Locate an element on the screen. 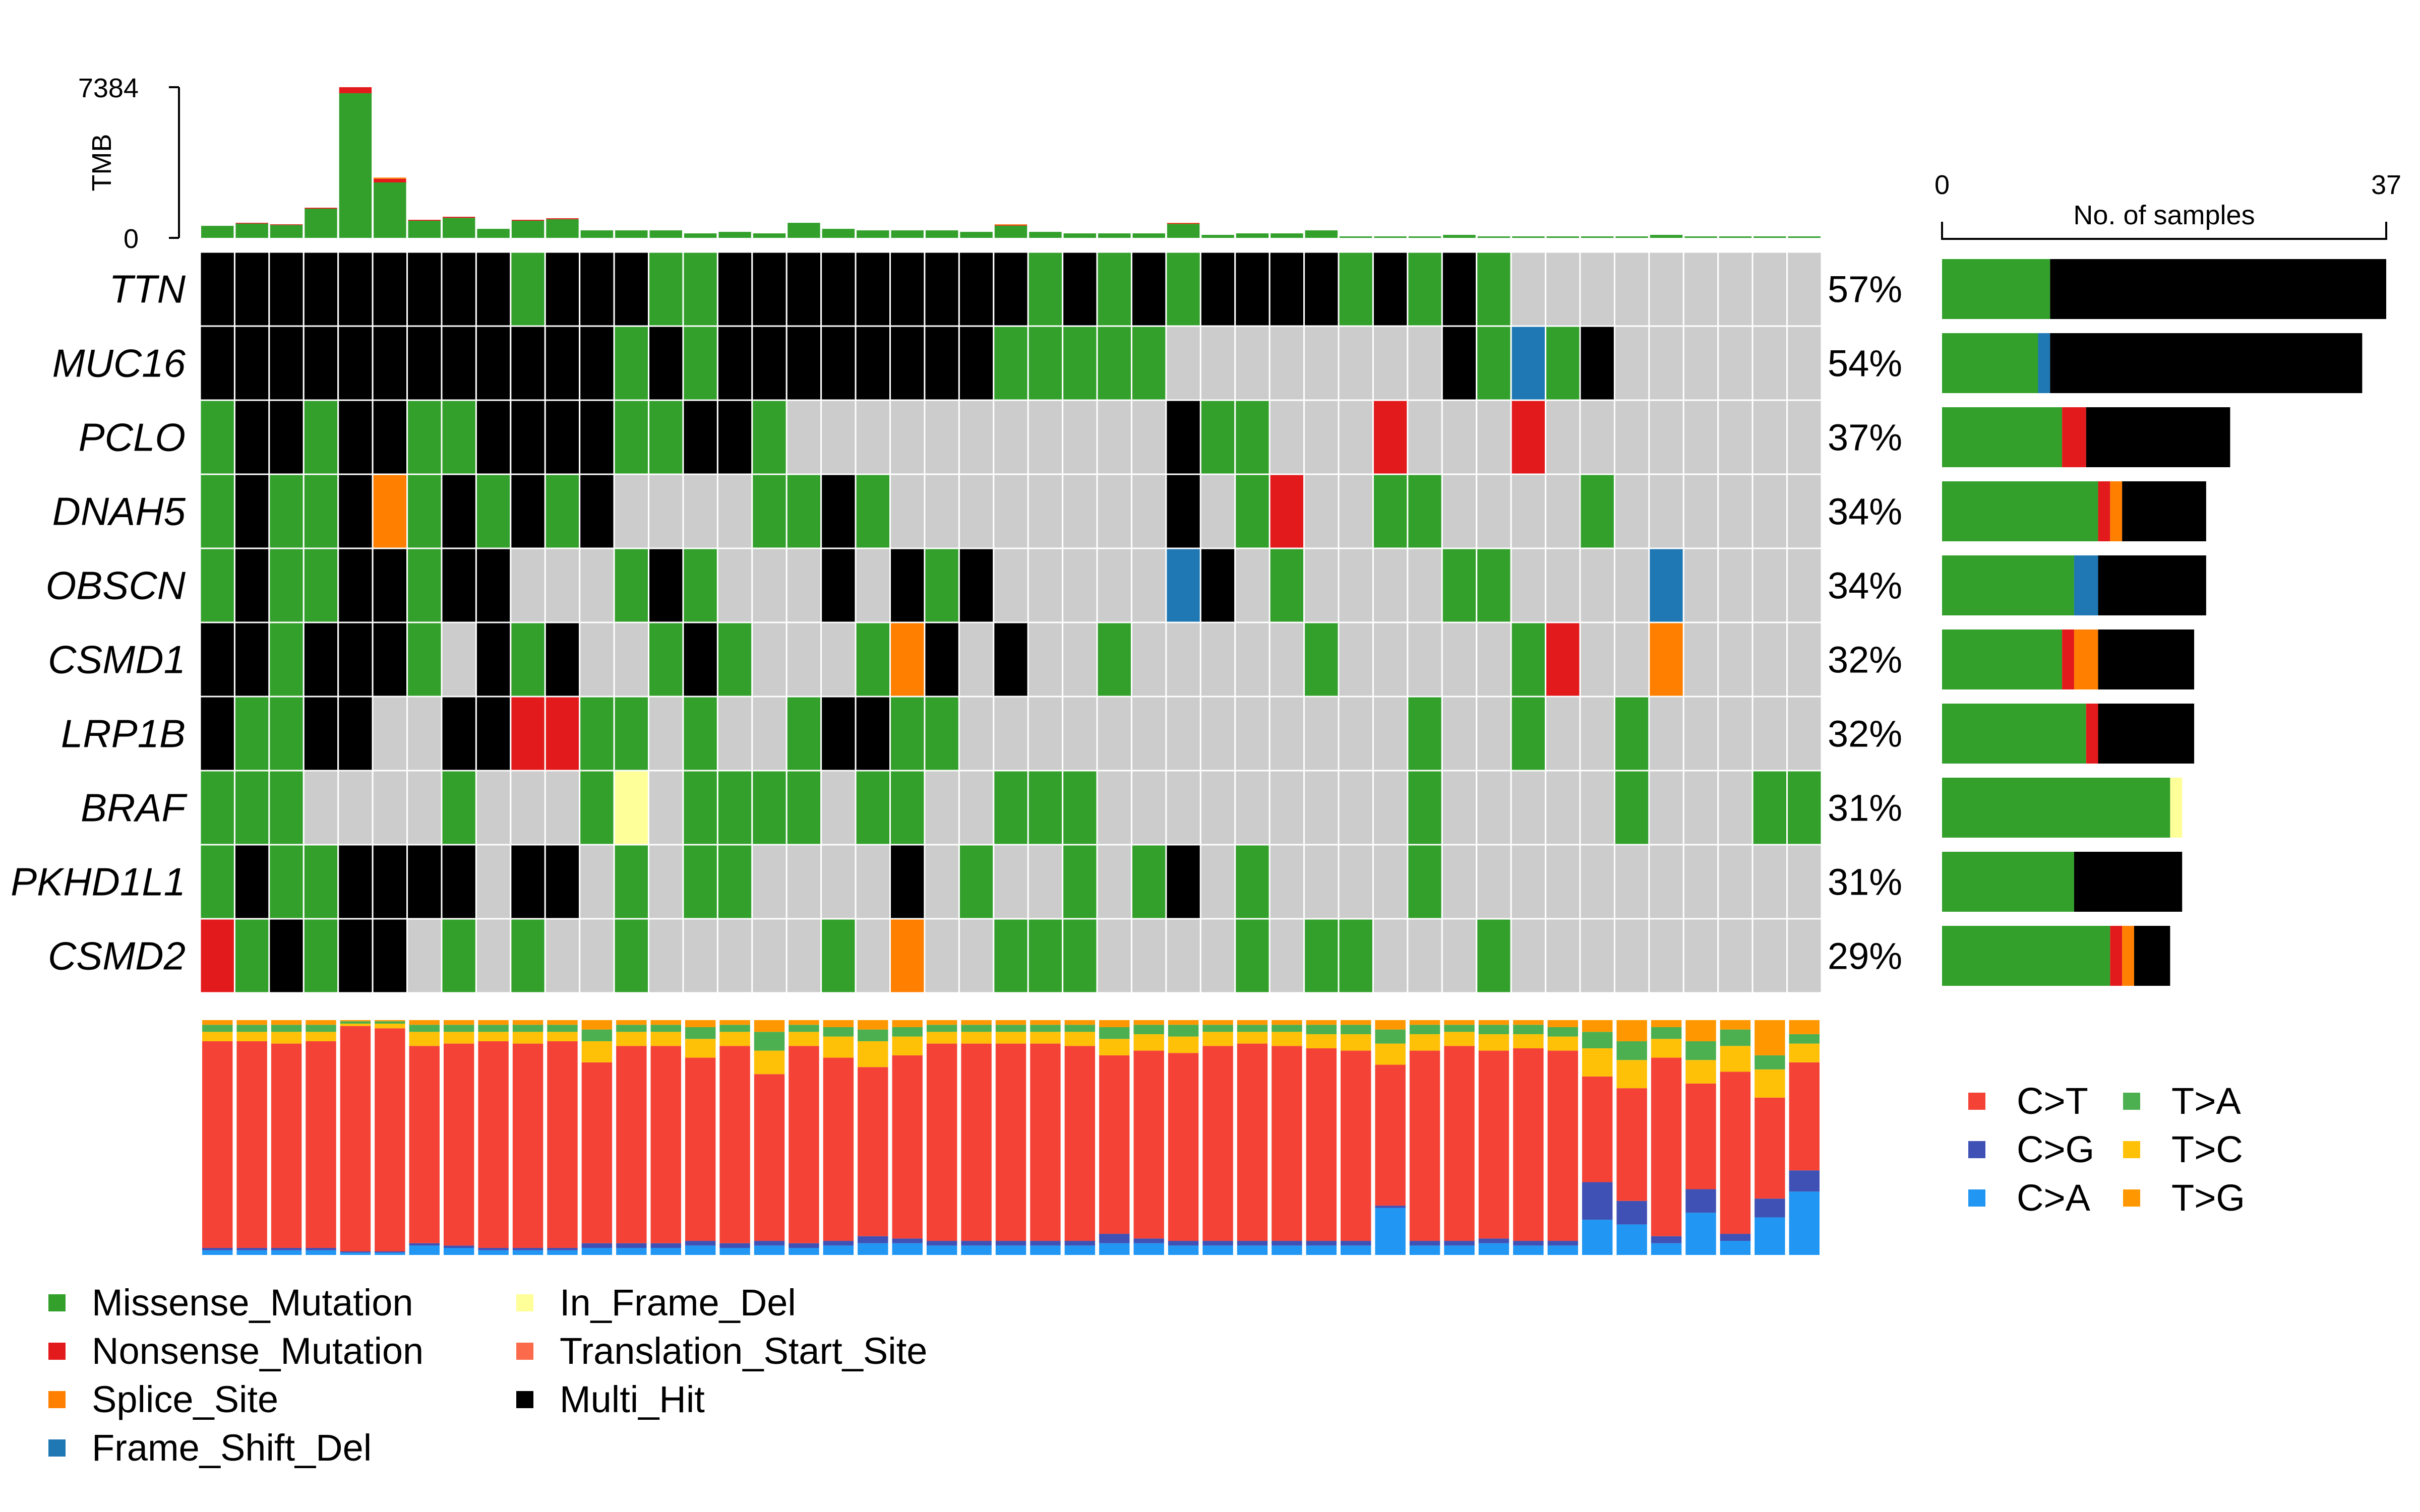 Image resolution: width=2420 pixels, height=1512 pixels. gene-bar-ttn-multi-hit is located at coordinates (2218, 289).